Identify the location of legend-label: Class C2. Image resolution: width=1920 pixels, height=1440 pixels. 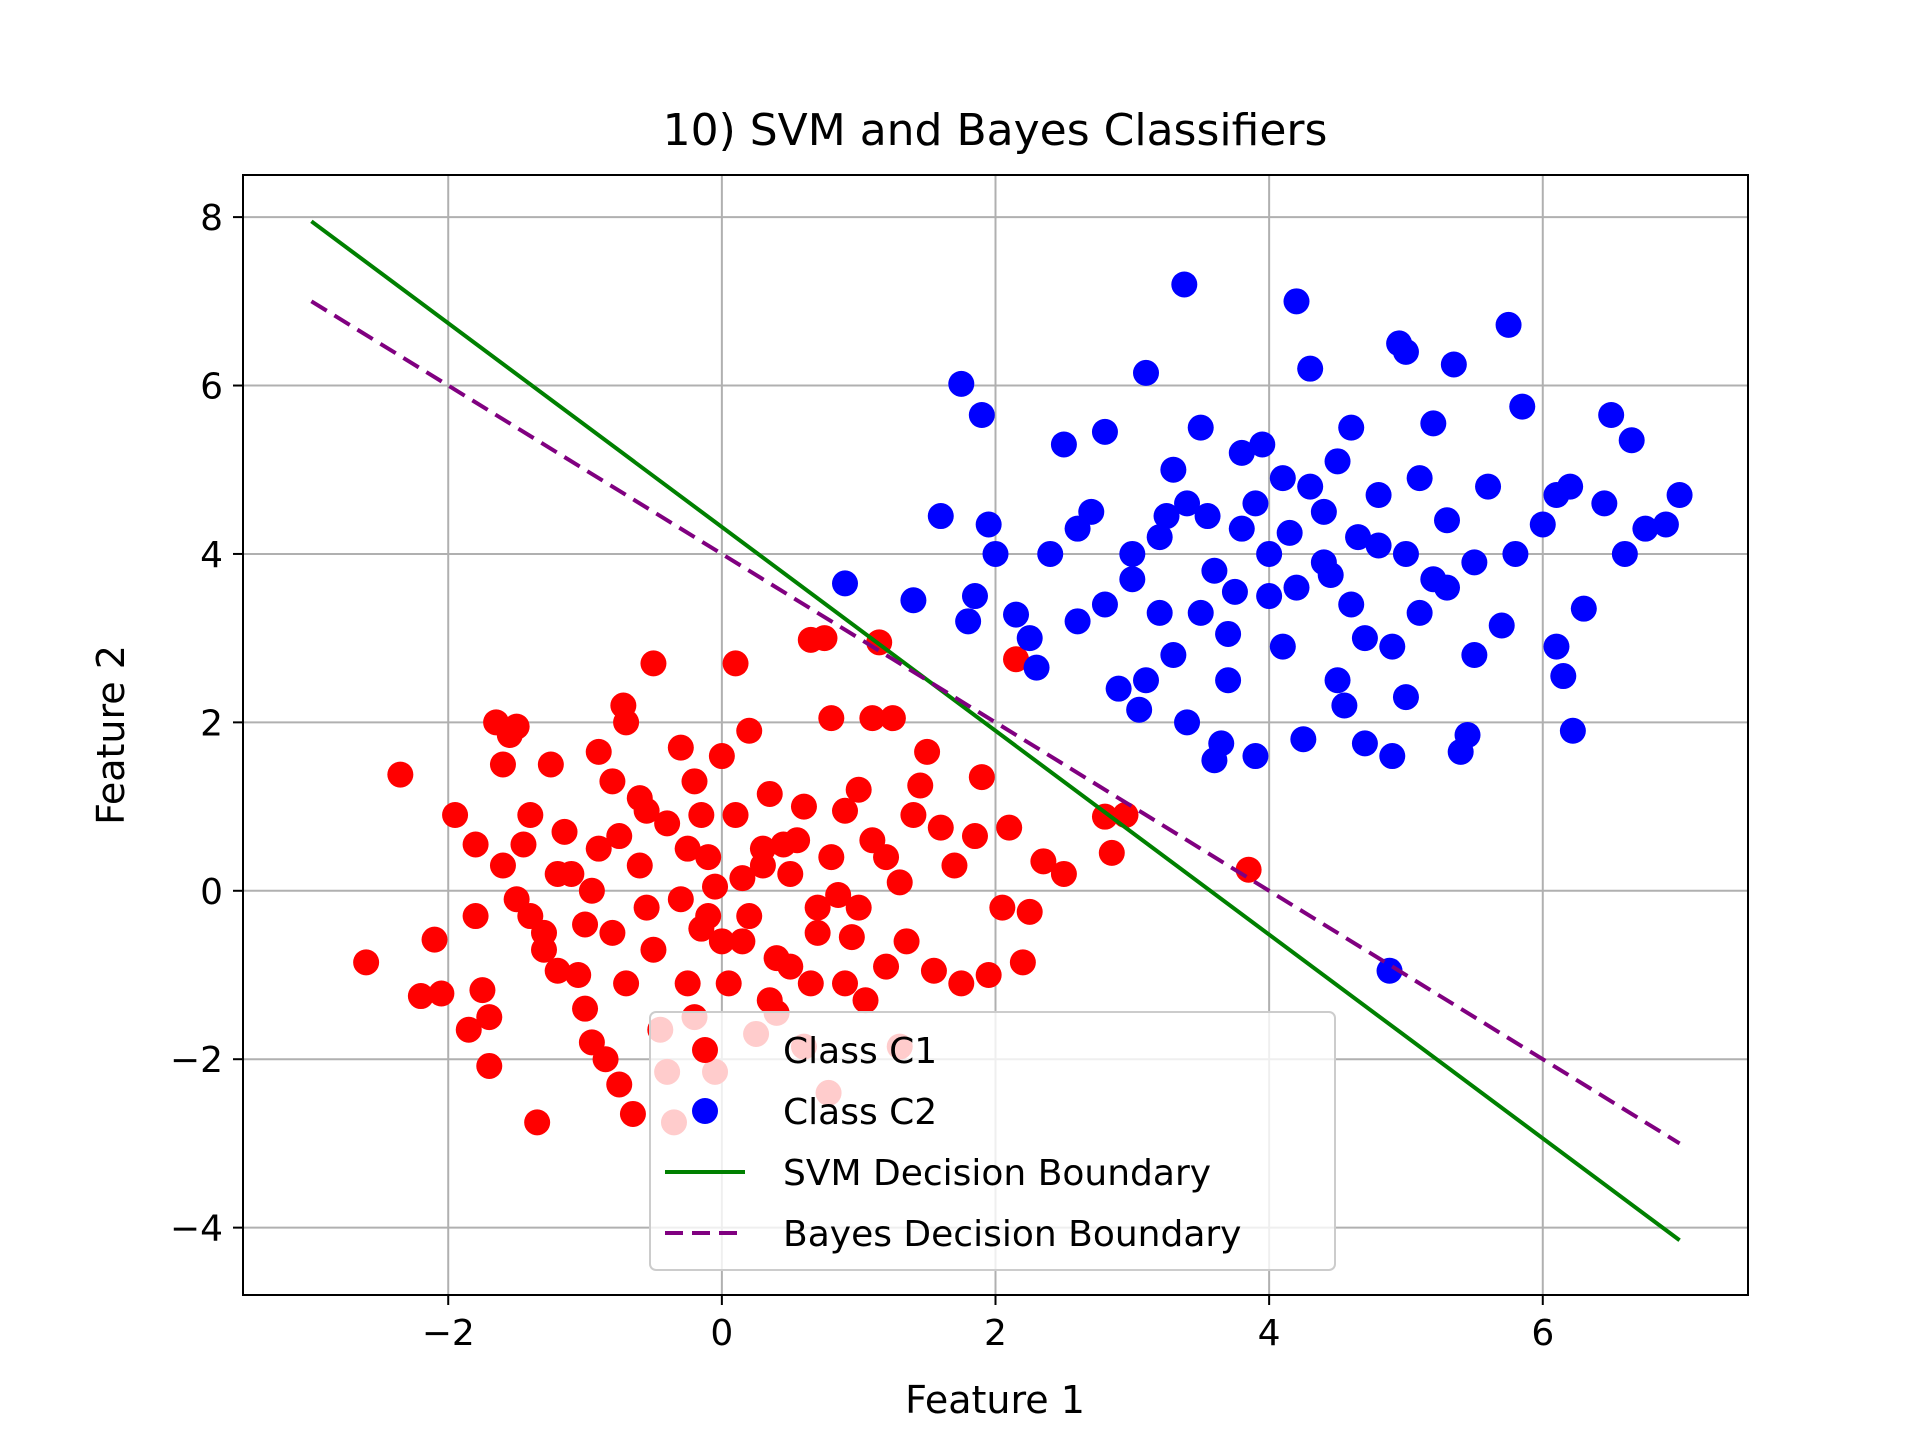
(860, 1112).